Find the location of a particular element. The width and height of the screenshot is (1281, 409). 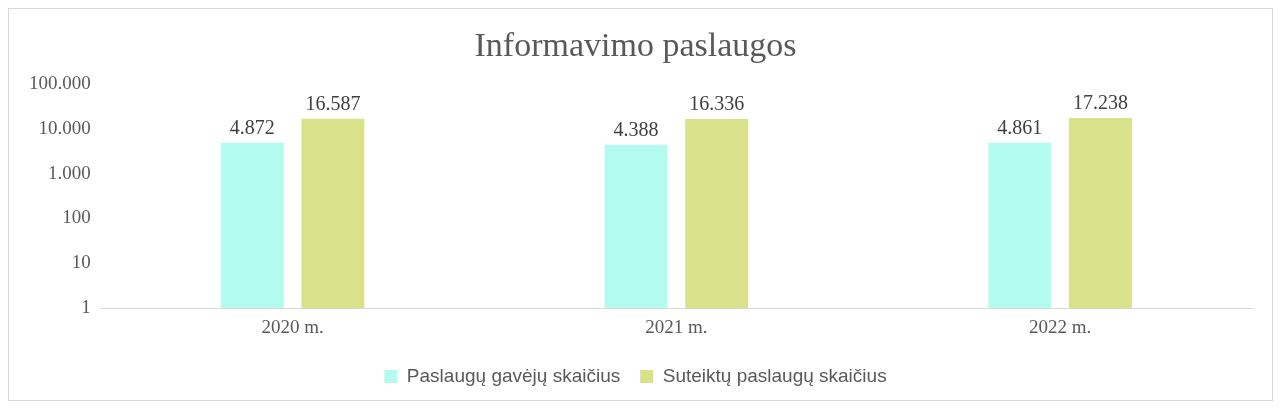

y-tick-label: 1 is located at coordinates (86, 307).